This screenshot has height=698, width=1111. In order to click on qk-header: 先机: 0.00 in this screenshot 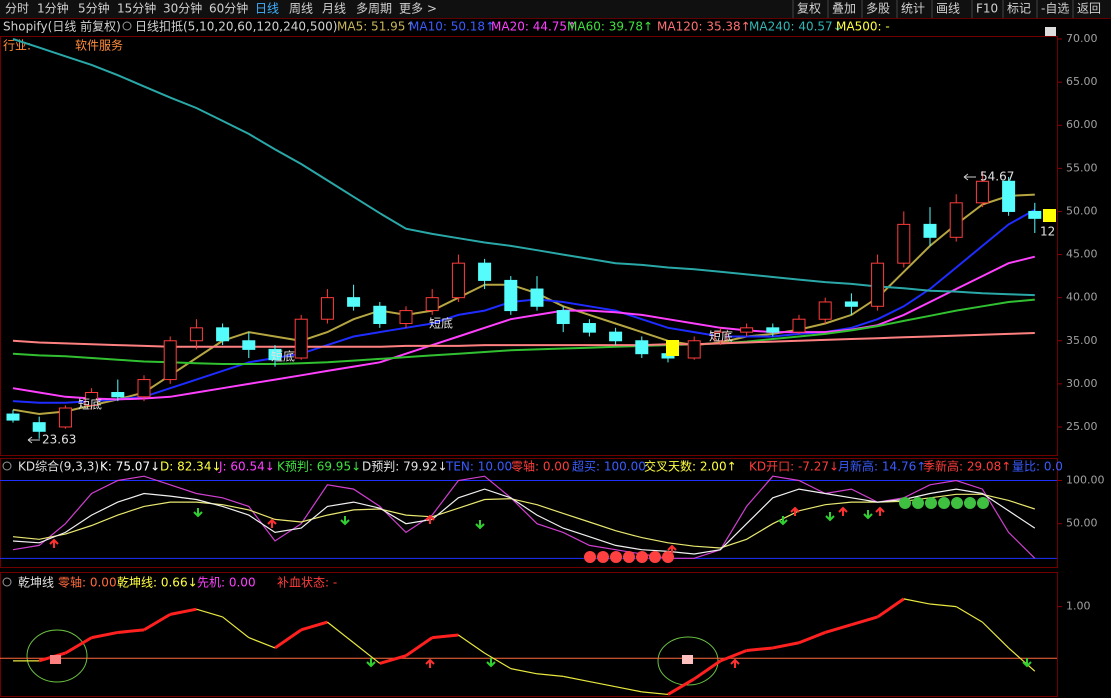, I will do `click(226, 583)`.